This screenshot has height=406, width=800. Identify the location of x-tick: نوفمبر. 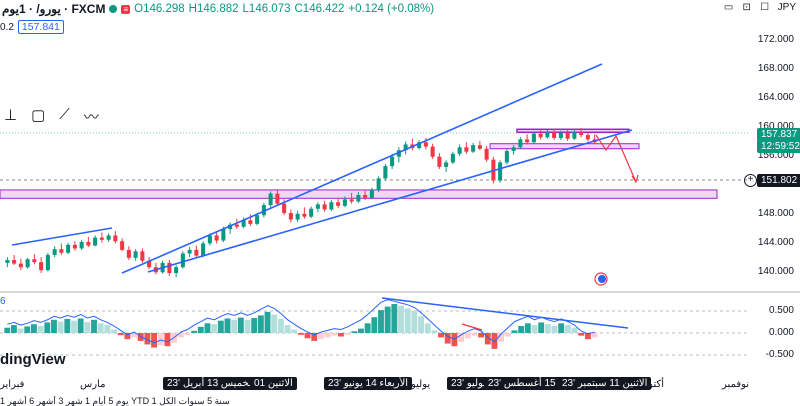
(736, 384).